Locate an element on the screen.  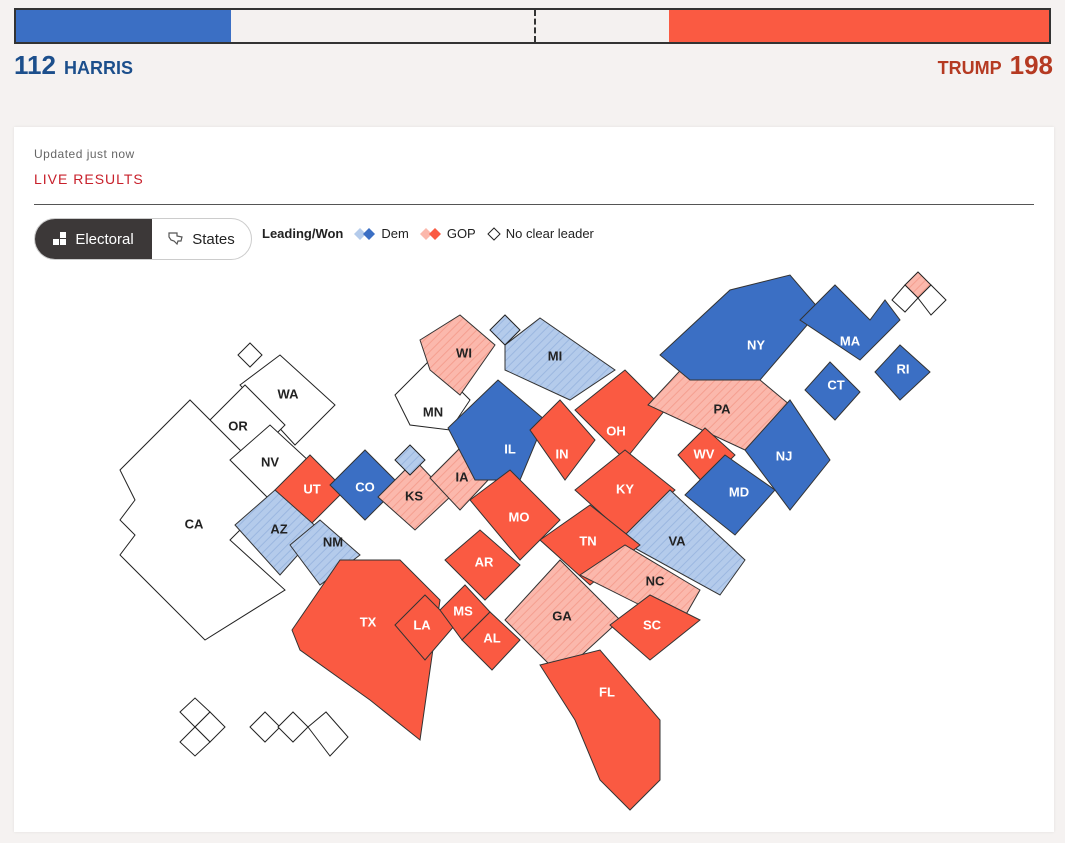
dem-candidate: HARRIS is located at coordinates (98, 68).